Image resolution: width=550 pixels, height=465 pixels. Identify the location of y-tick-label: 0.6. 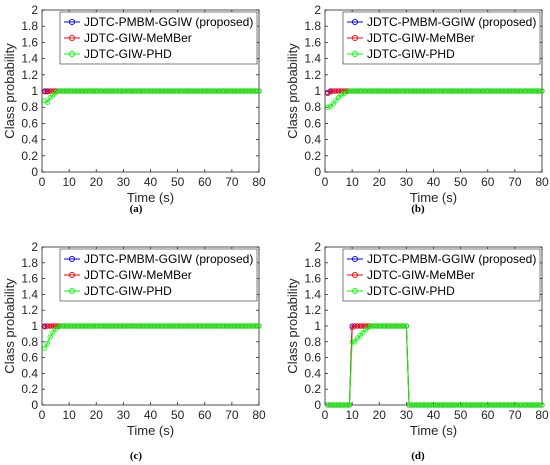
(29, 358).